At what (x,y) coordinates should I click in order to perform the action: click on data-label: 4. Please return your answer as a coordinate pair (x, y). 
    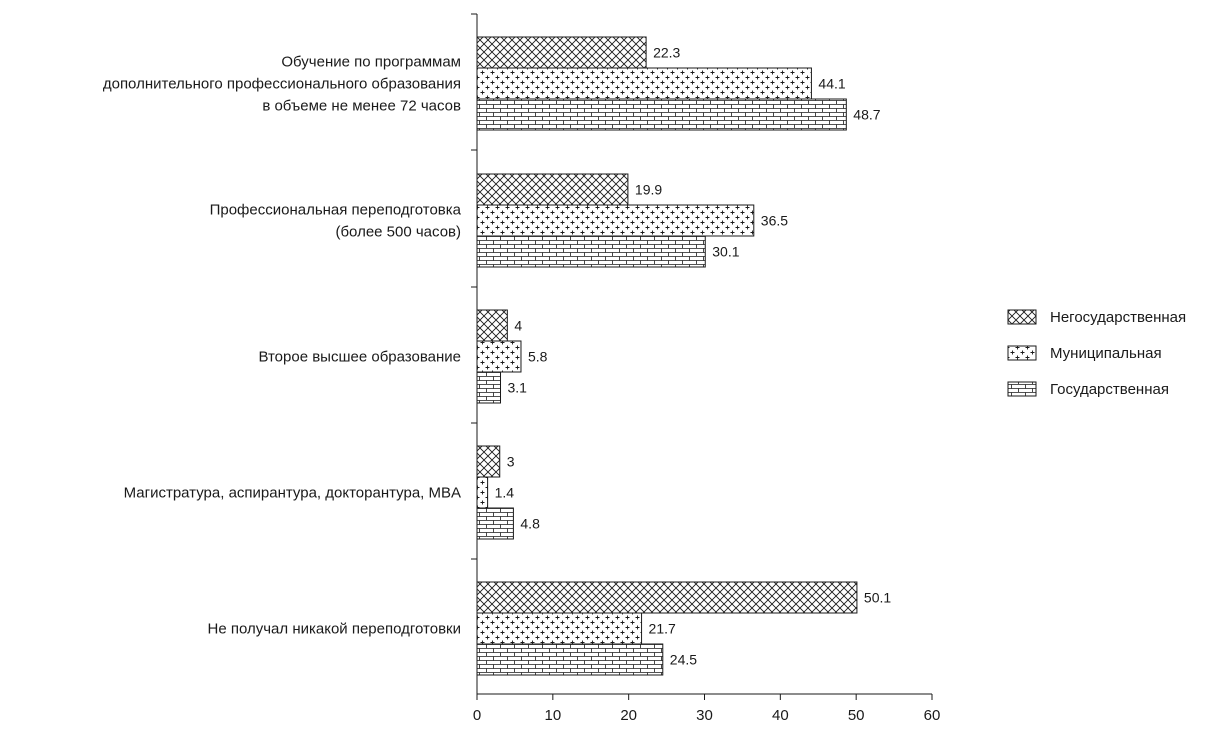
    Looking at the image, I should click on (518, 326).